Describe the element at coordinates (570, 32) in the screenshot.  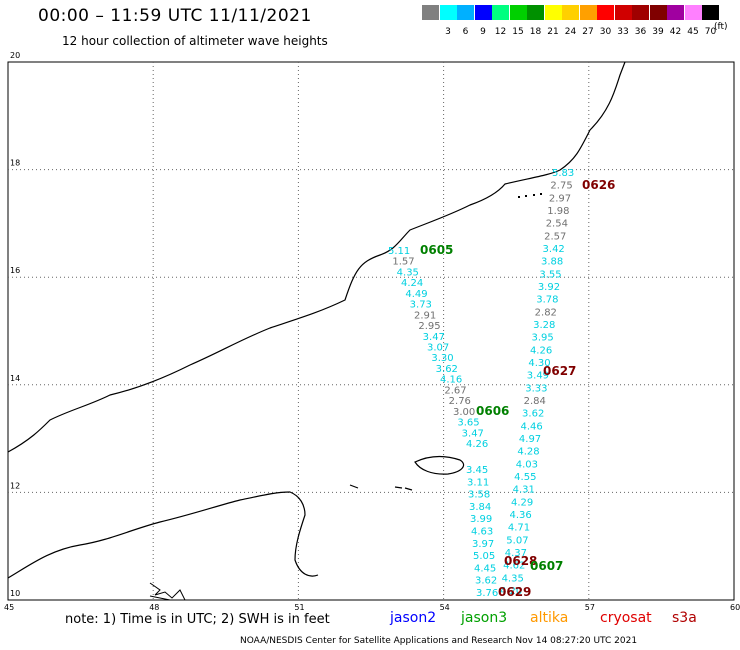
I see `legend-label: 24` at that location.